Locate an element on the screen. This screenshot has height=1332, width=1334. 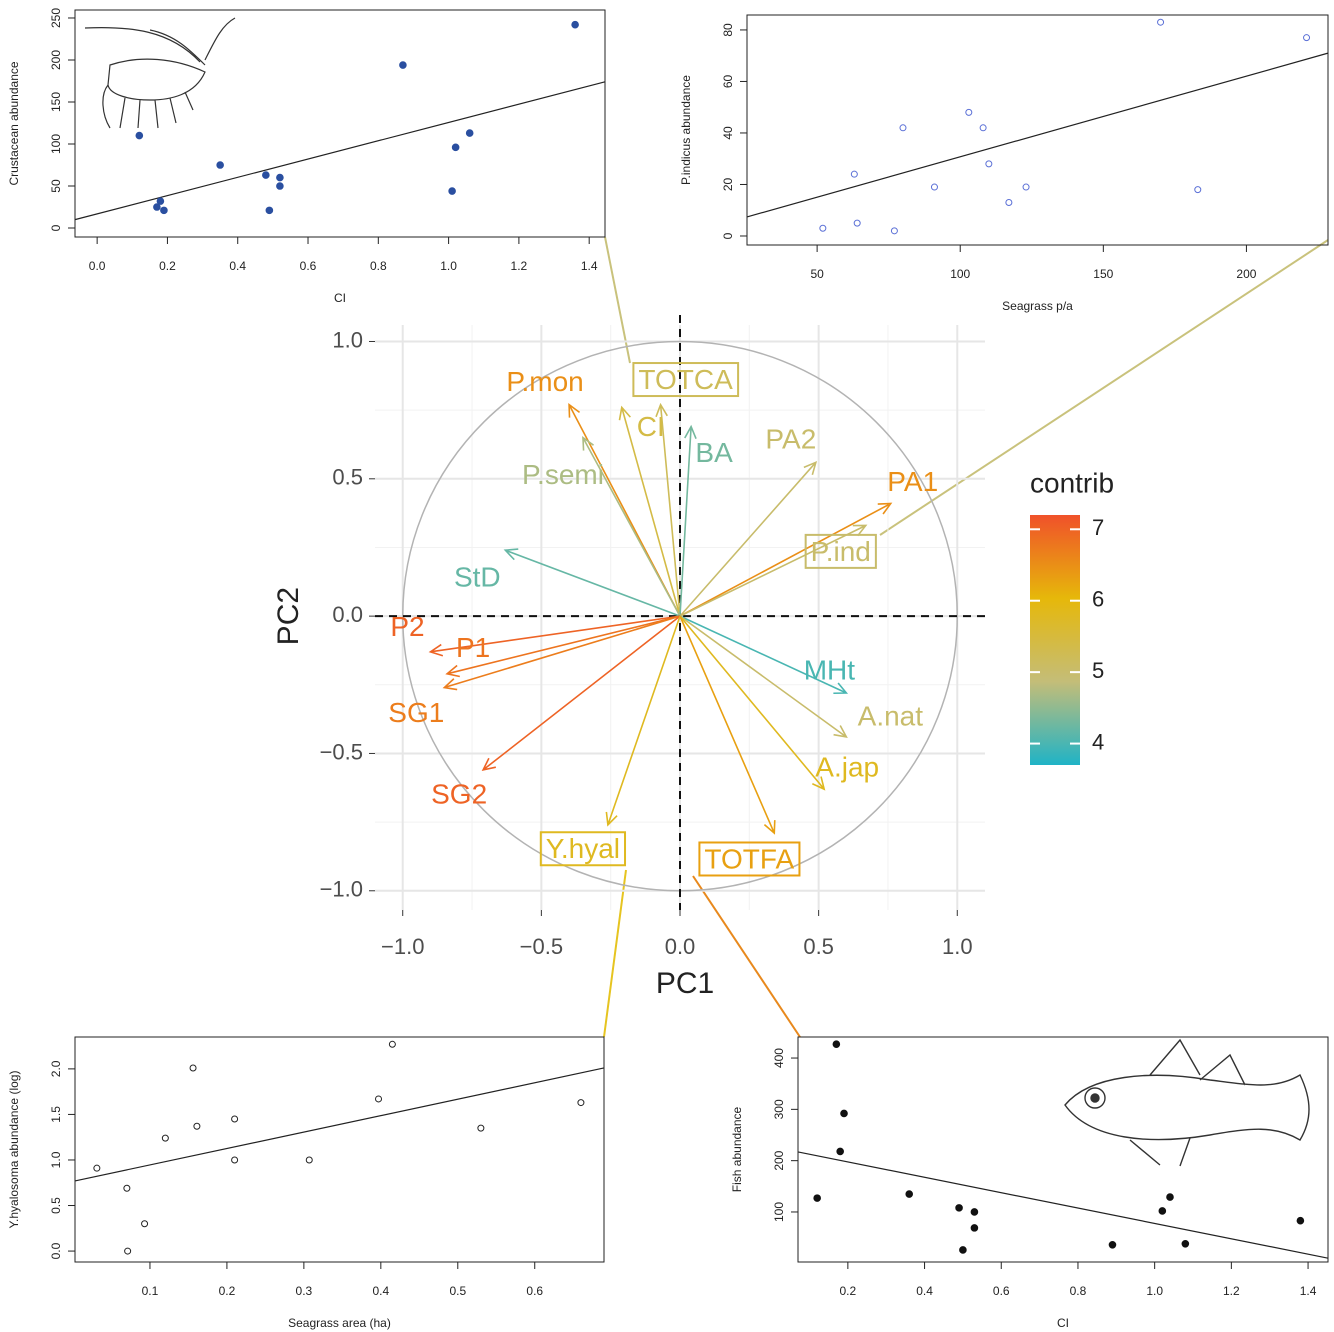
colorbar is located at coordinates (1055, 640).